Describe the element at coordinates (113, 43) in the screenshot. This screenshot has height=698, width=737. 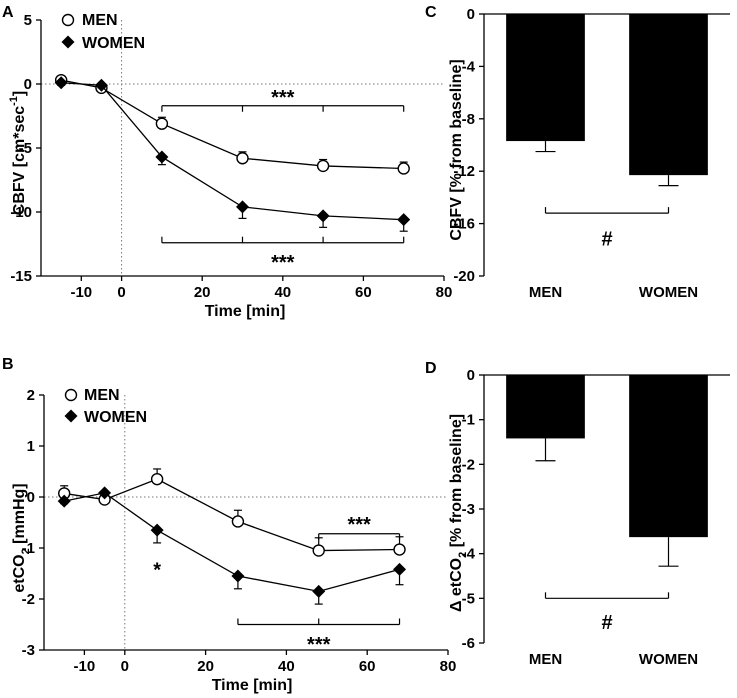
I see `panel-a-legend-women: WOMEN` at that location.